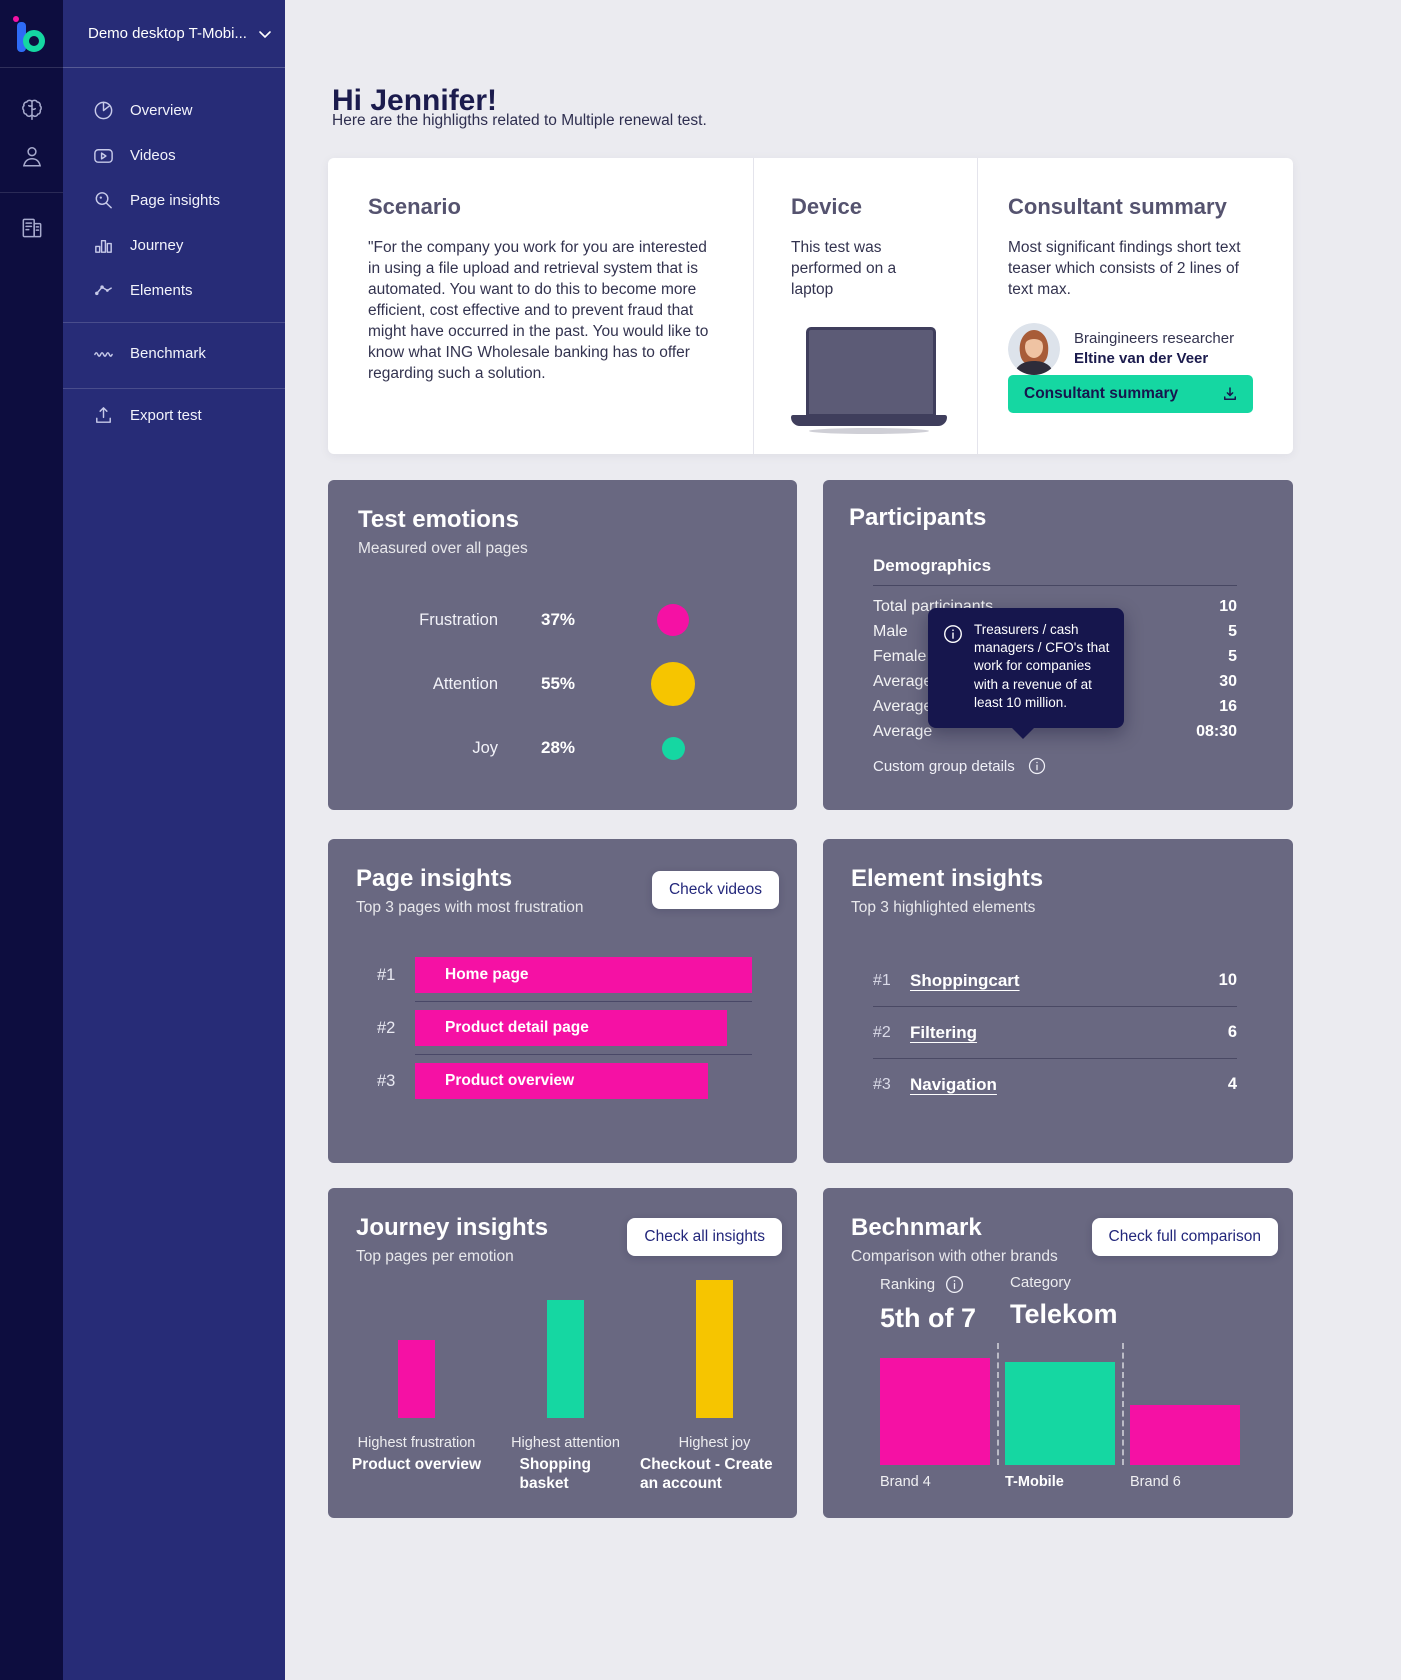 The width and height of the screenshot is (1401, 1680). Describe the element at coordinates (1155, 1482) in the screenshot. I see `brand6-label: Brand 6` at that location.